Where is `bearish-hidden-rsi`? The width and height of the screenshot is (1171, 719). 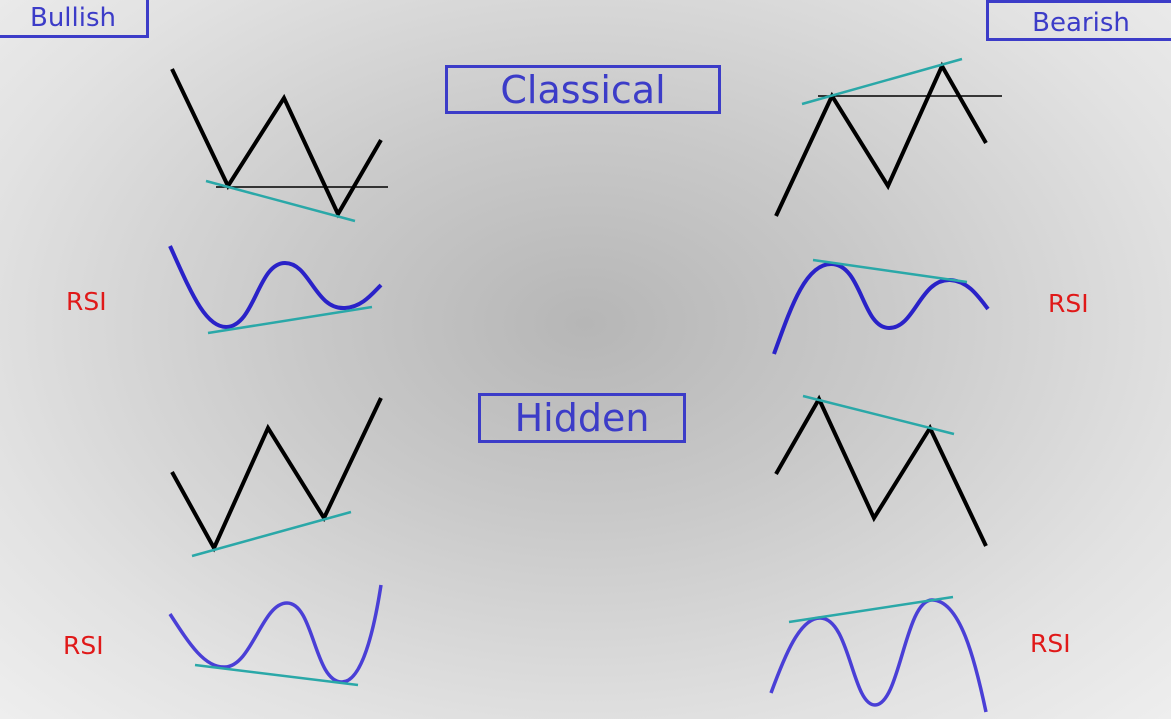
bearish-hidden-rsi is located at coordinates (878, 654).